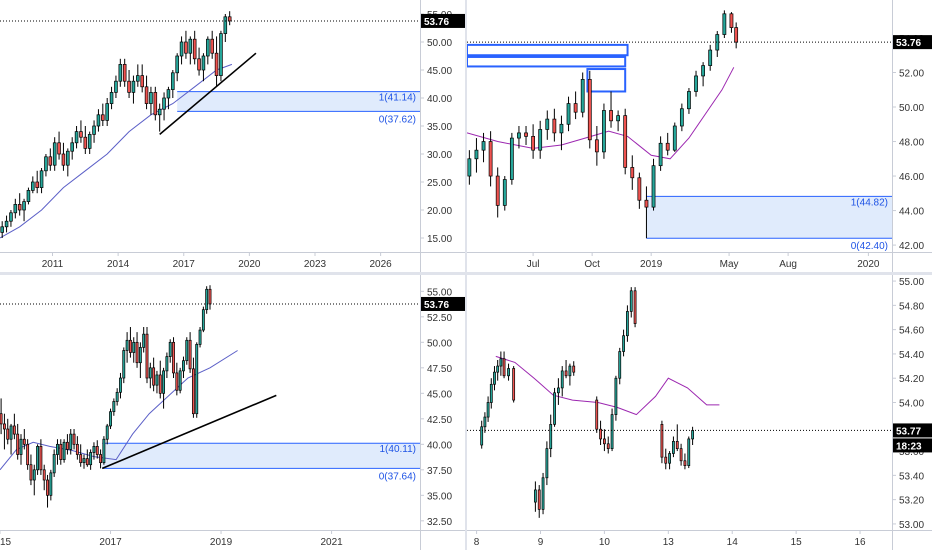 The image size is (932, 550). What do you see at coordinates (439, 445) in the screenshot?
I see `price-tick-label: 40.00` at bounding box center [439, 445].